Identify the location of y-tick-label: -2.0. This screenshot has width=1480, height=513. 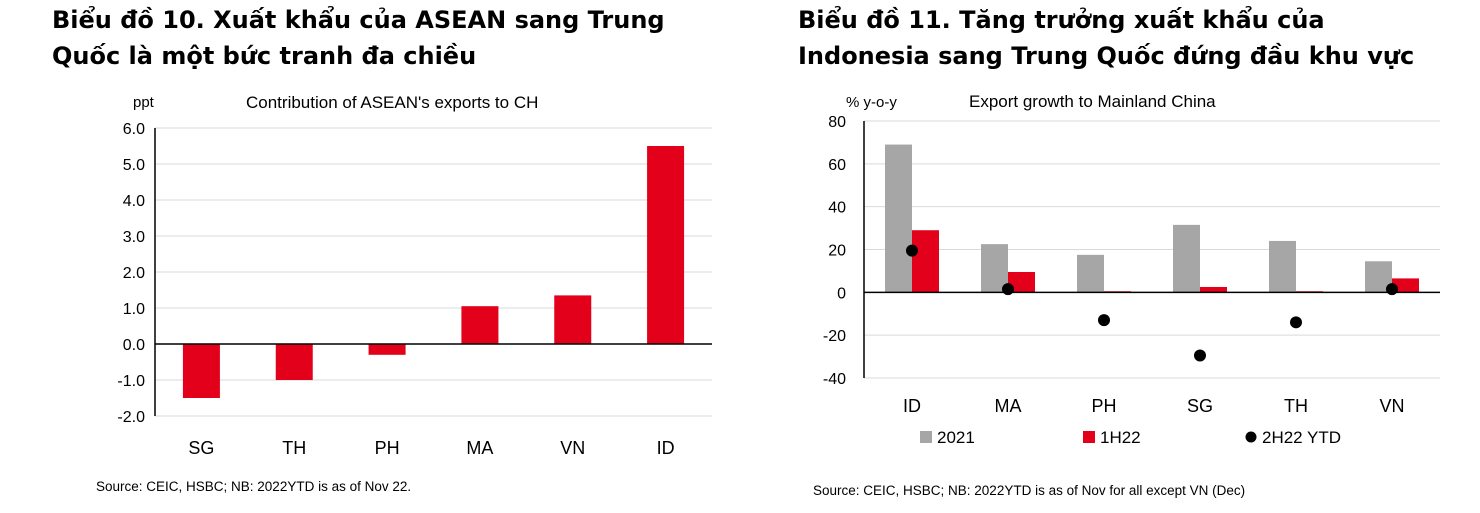
(131, 417).